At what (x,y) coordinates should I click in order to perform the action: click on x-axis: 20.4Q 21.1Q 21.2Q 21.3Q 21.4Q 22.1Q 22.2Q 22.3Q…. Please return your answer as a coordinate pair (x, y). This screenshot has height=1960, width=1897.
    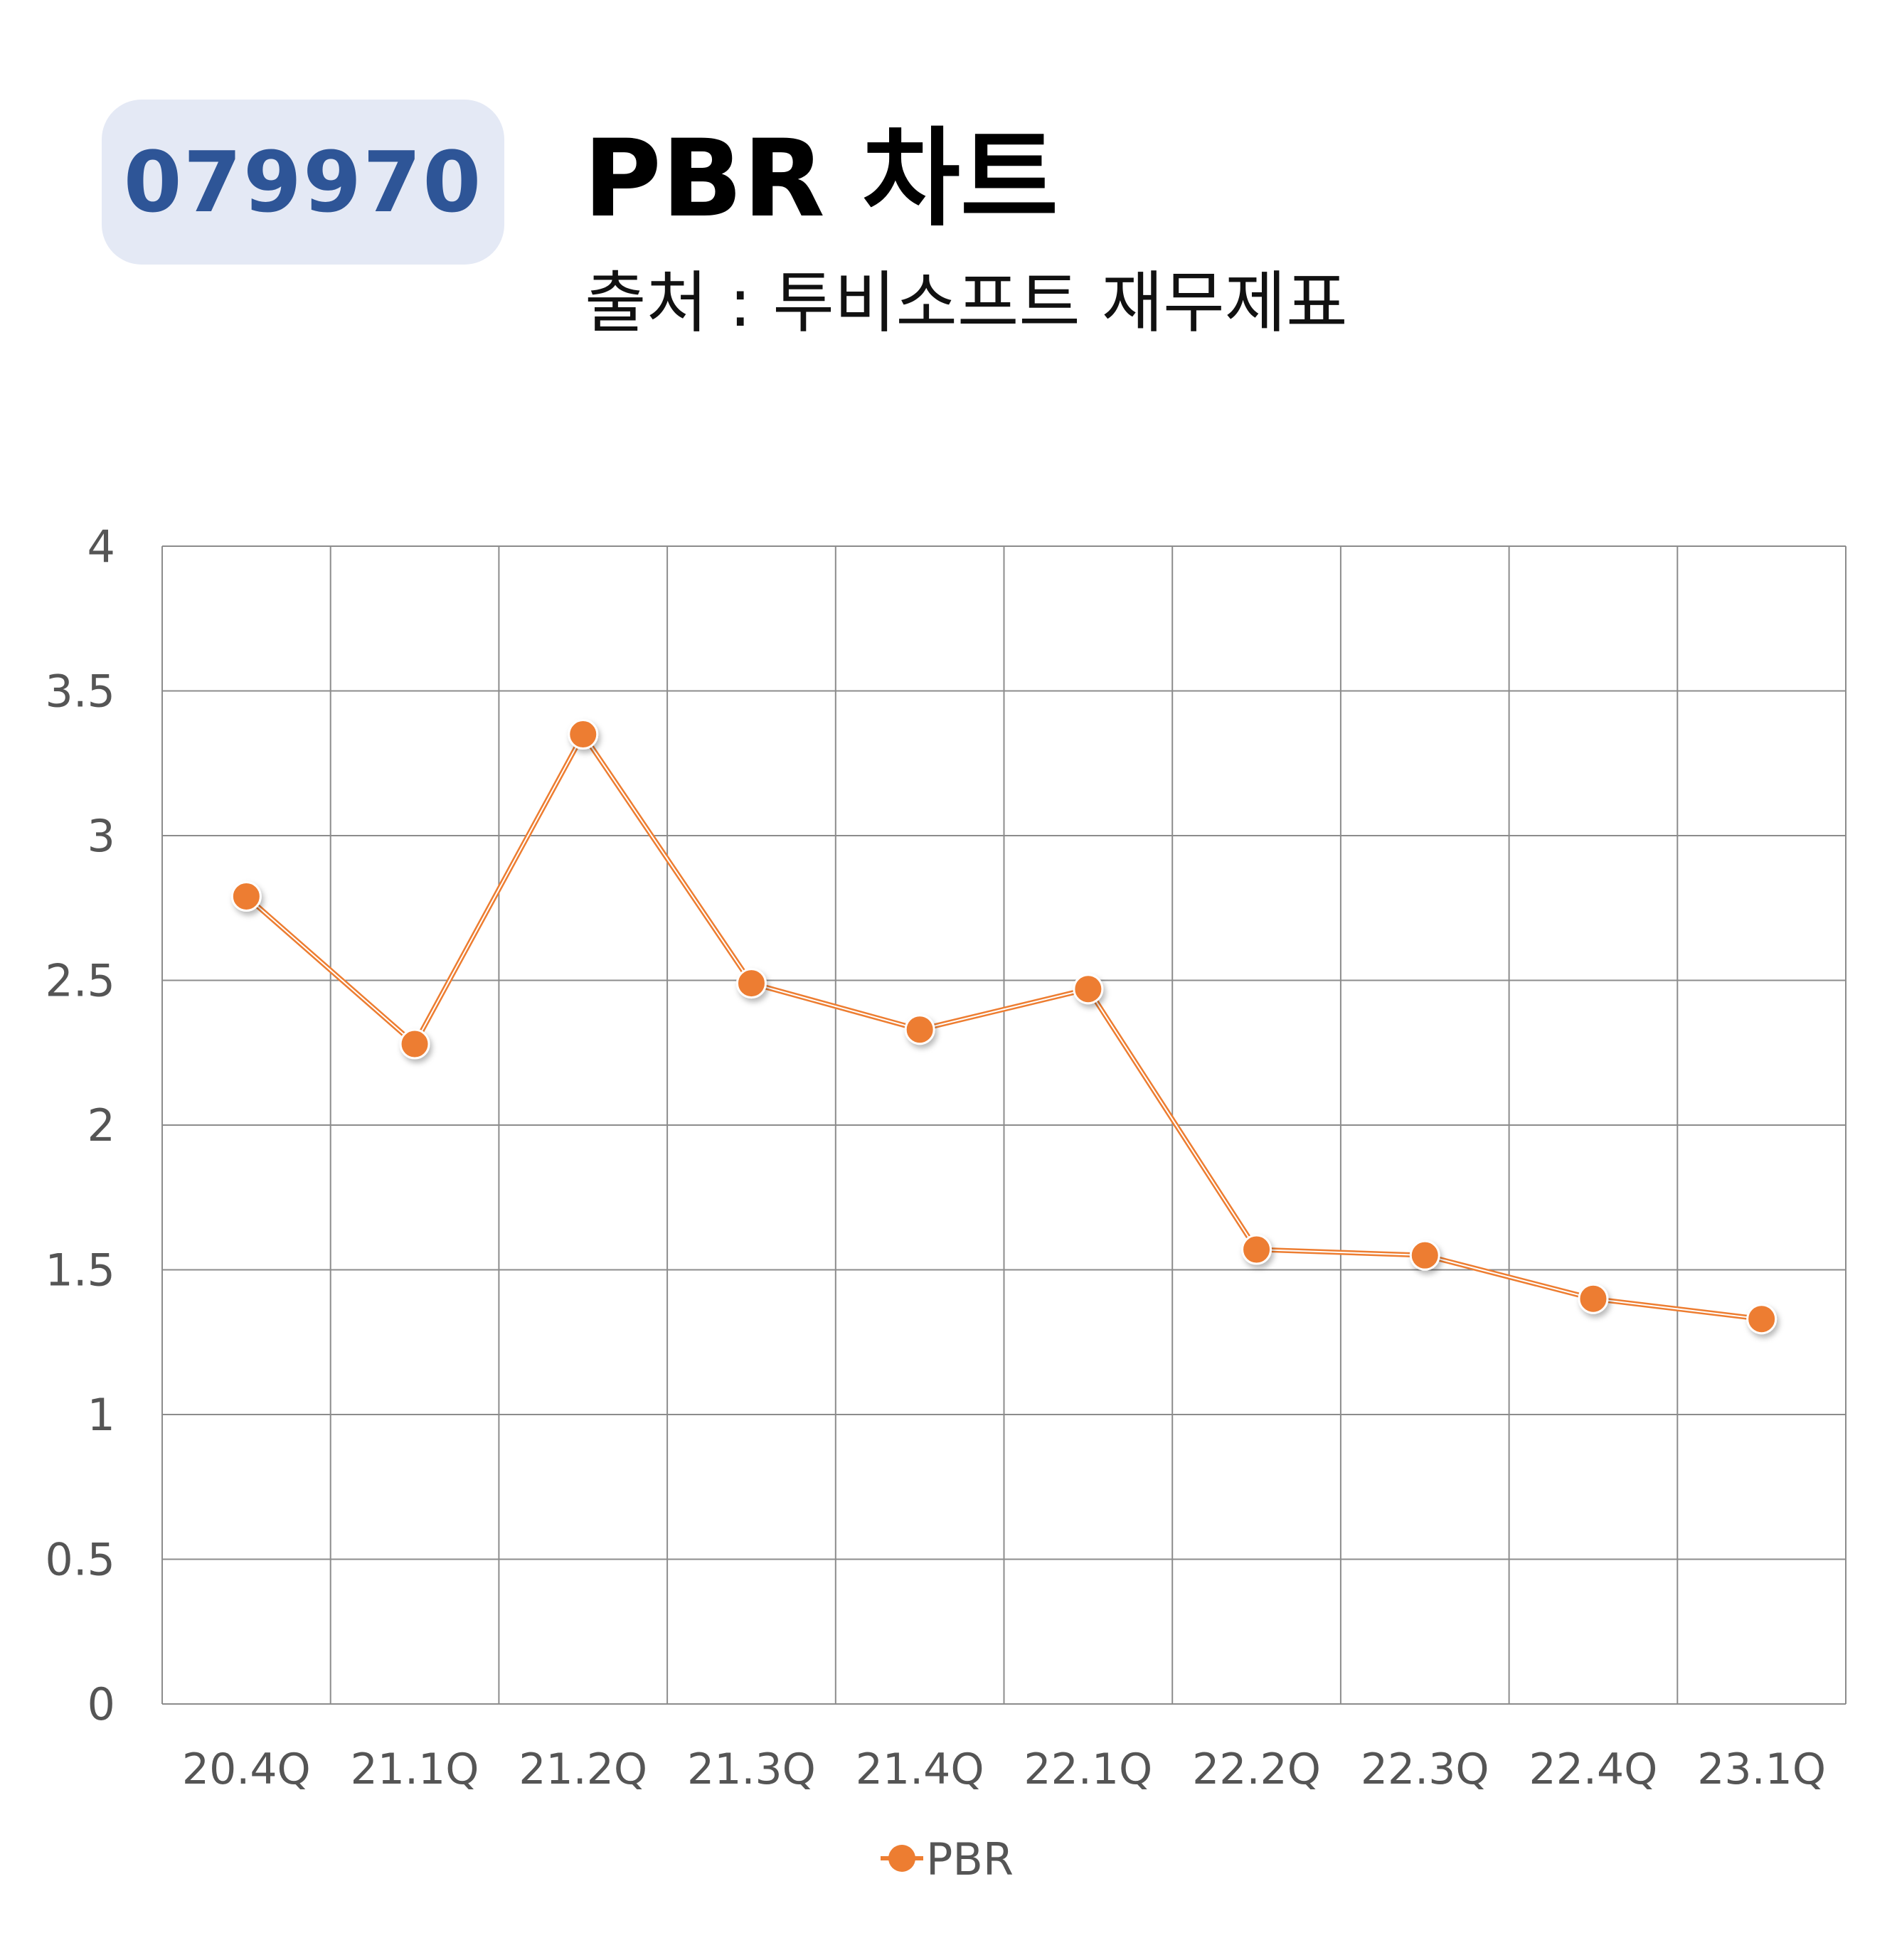
    Looking at the image, I should click on (1004, 1769).